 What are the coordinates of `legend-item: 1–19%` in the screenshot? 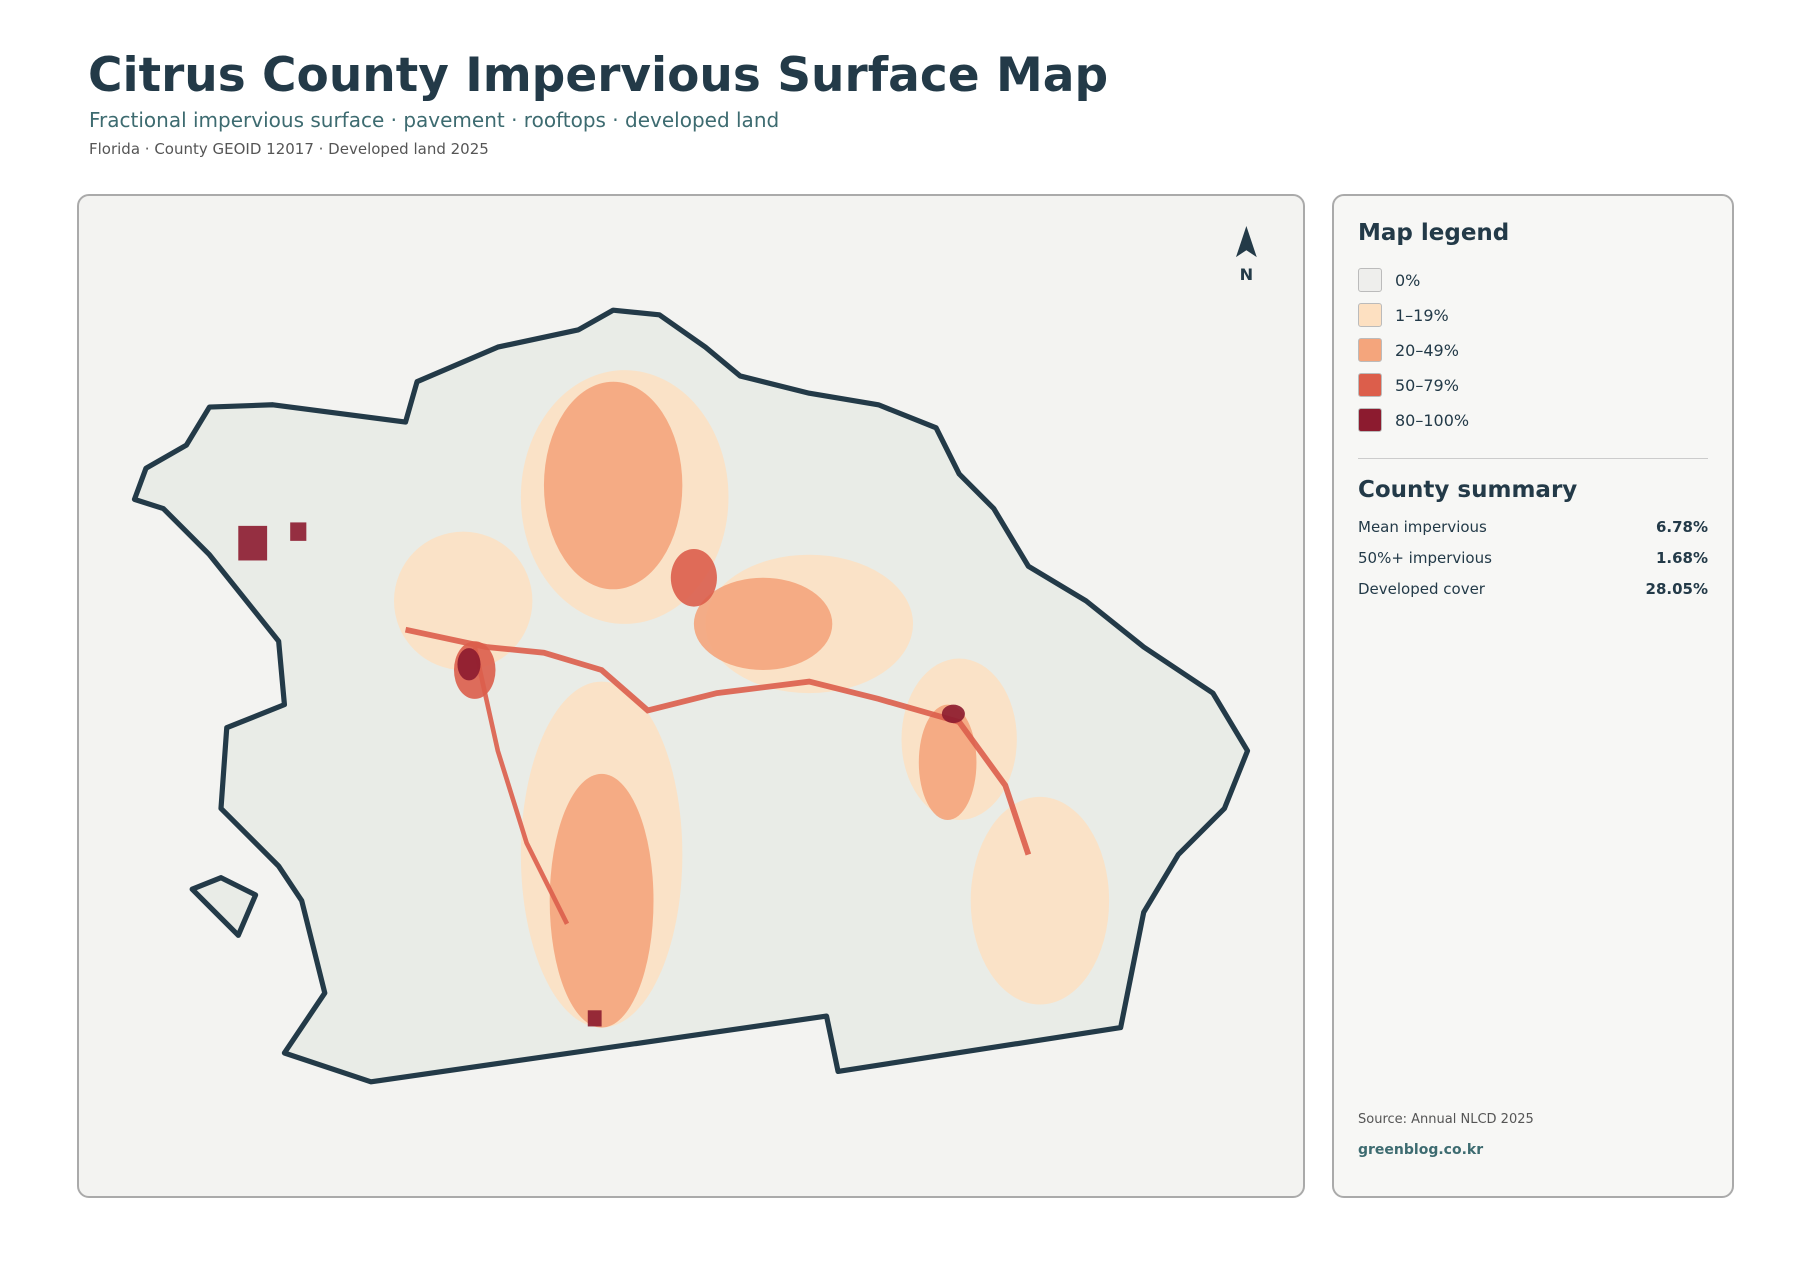 It's located at (1403, 315).